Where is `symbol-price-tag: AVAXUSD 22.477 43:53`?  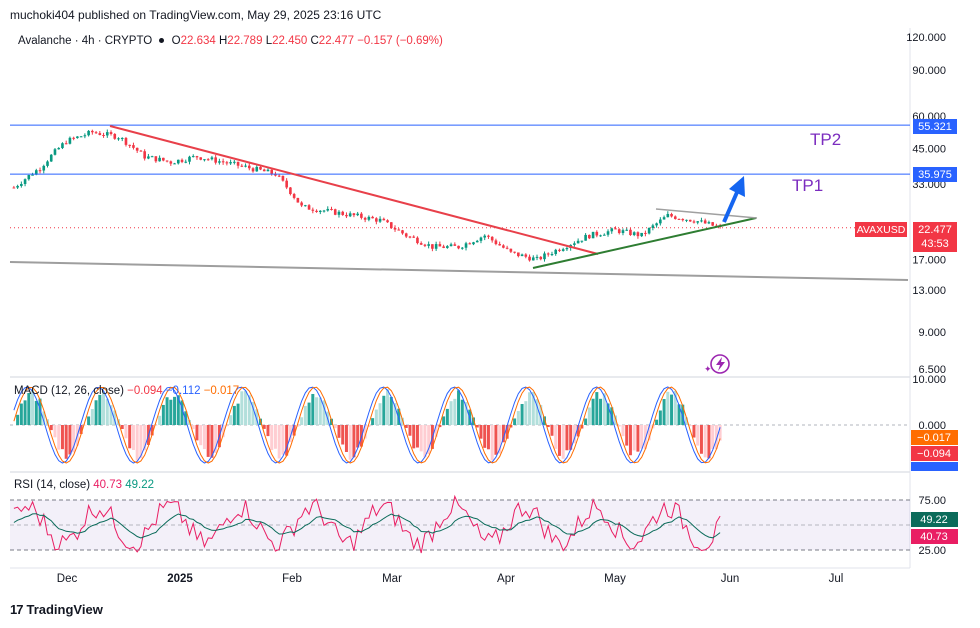
symbol-price-tag: AVAXUSD 22.477 43:53 is located at coordinates (906, 237).